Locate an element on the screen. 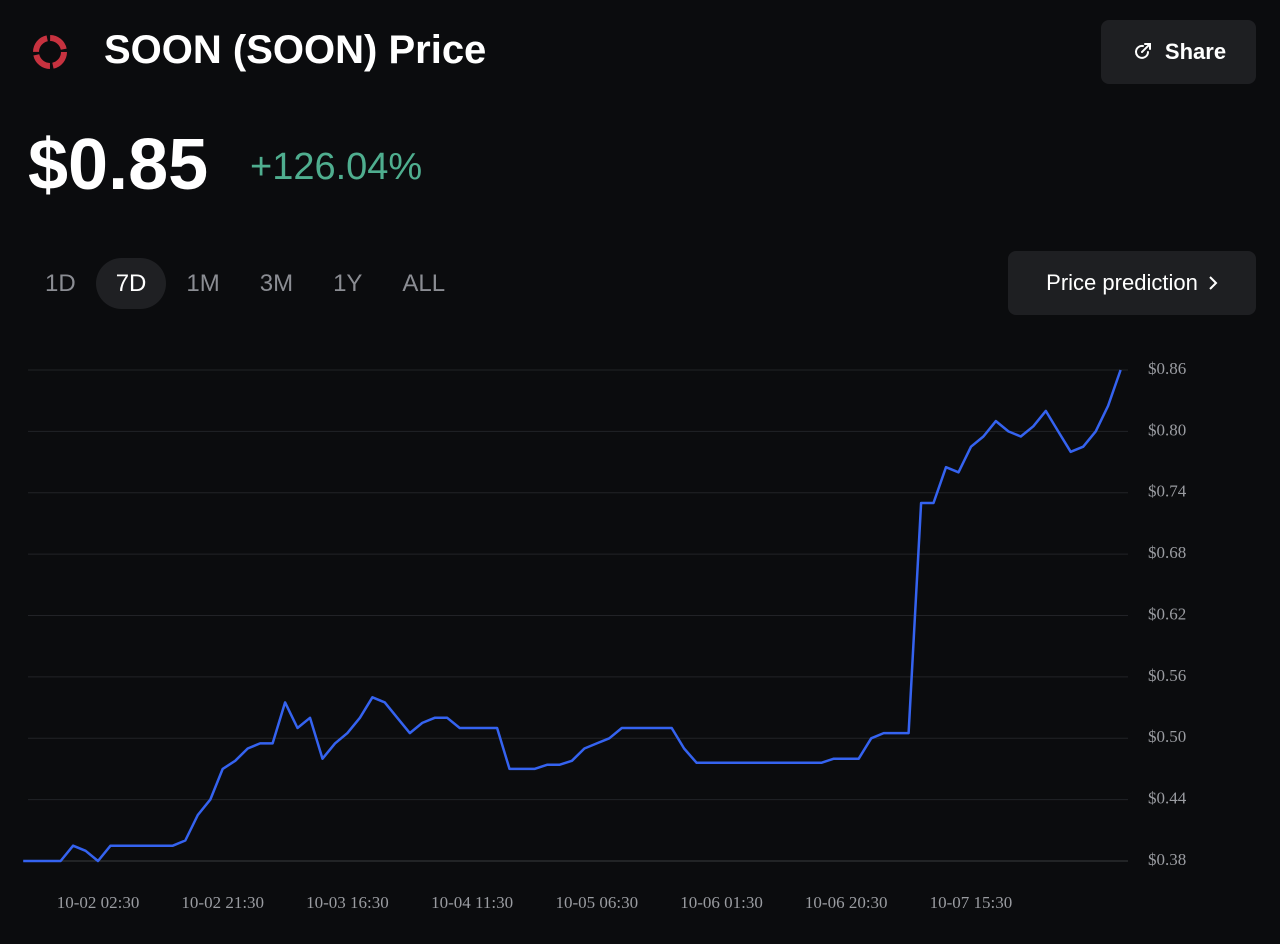 This screenshot has height=944, width=1280. y-tick-label: $0.56 is located at coordinates (1167, 675).